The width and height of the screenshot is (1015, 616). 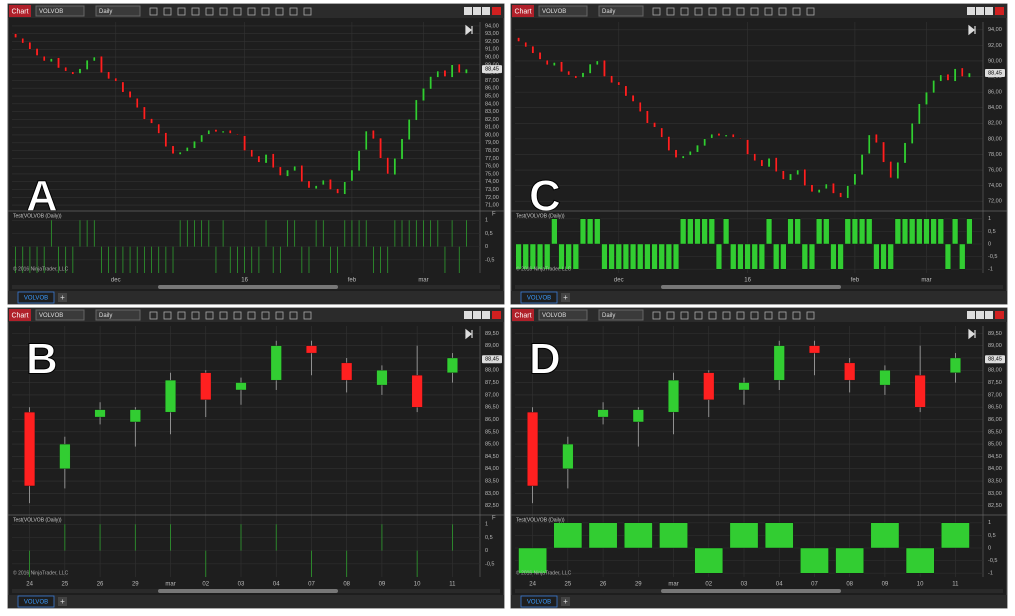 I want to click on x-tick-label: 02, so click(x=708, y=585).